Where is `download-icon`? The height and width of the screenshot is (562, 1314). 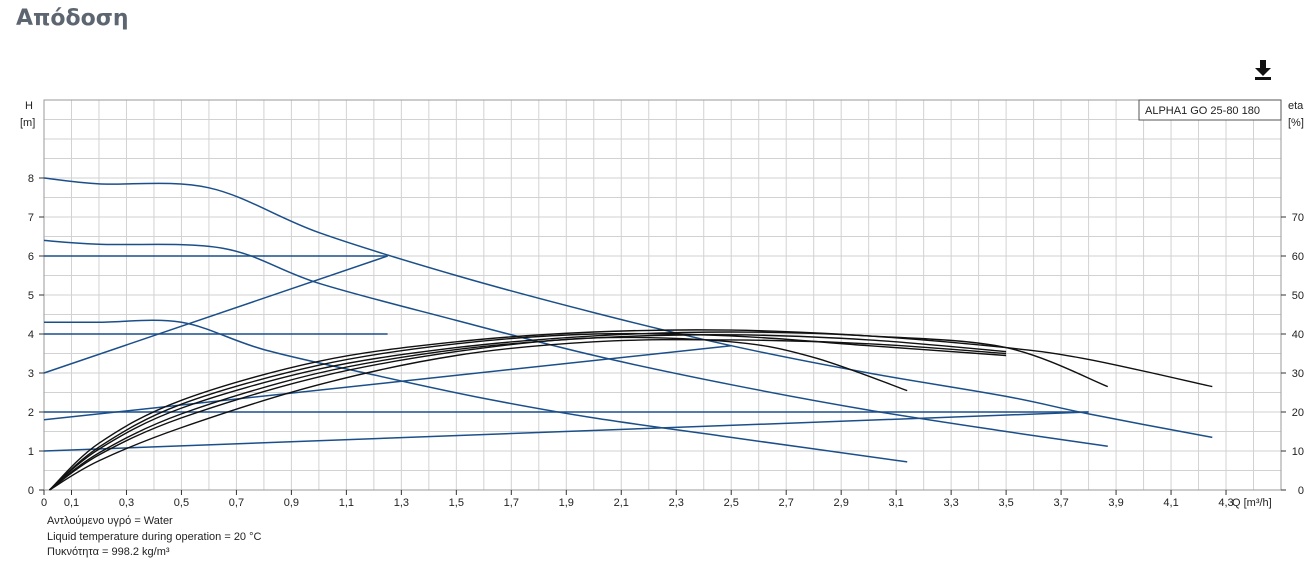 download-icon is located at coordinates (1263, 70).